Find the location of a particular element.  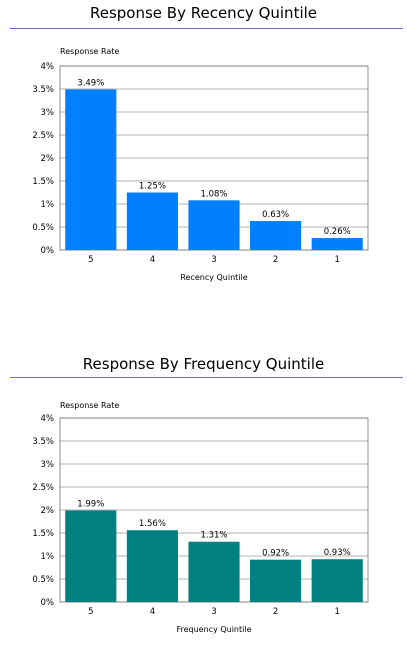

frequency-y-tick-label: 3% is located at coordinates (48, 465).